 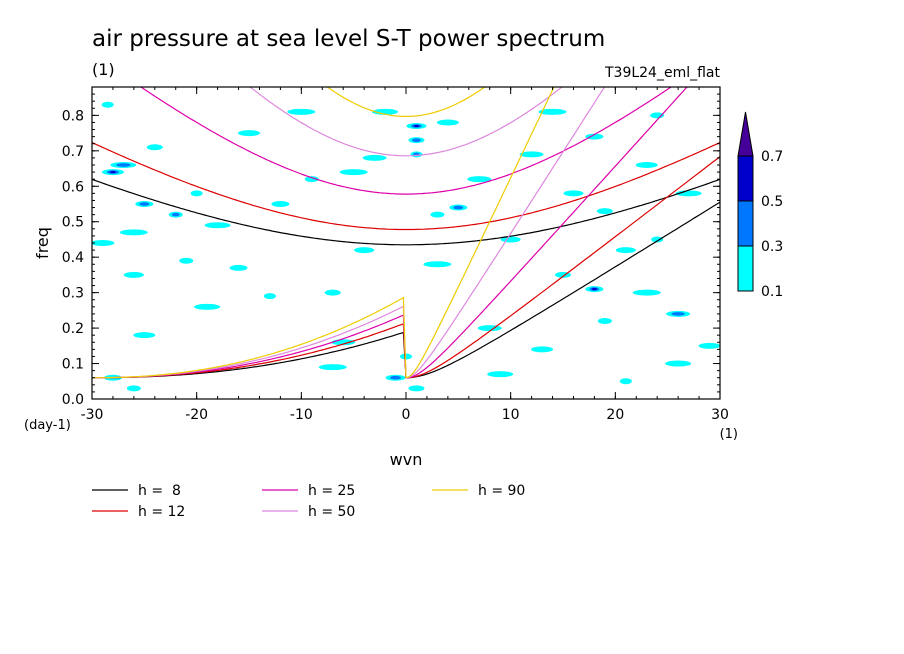 I want to click on colorbar-label: 0.3, so click(x=772, y=247).